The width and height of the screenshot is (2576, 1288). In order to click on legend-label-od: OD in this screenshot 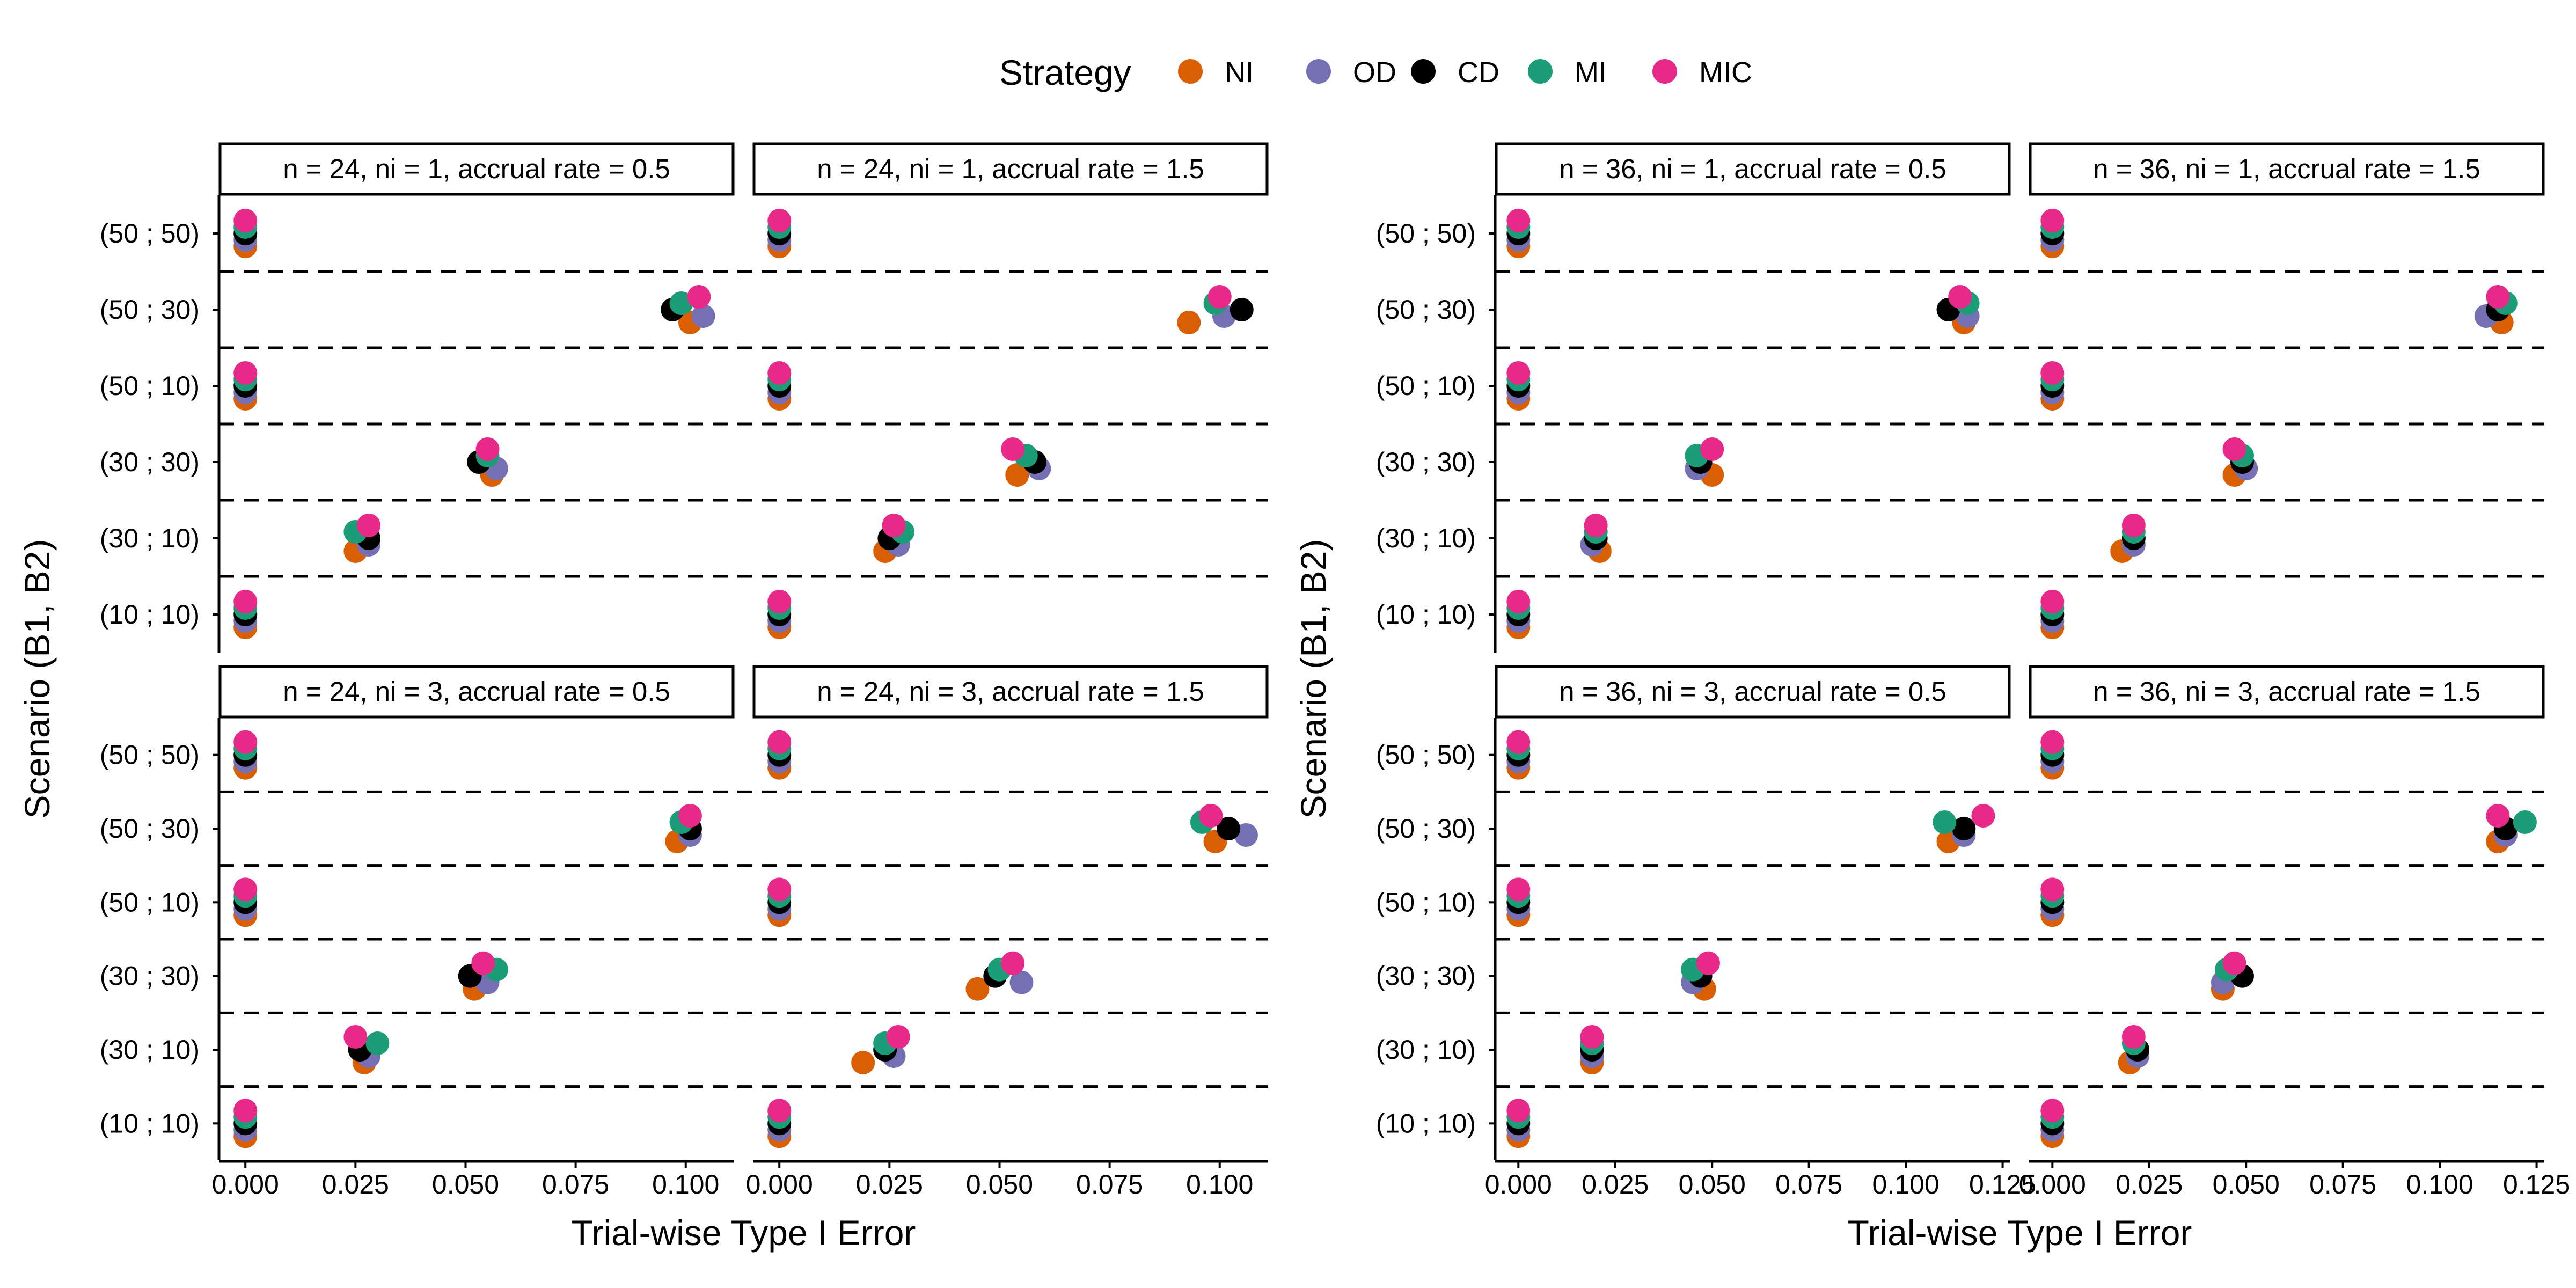, I will do `click(1374, 72)`.